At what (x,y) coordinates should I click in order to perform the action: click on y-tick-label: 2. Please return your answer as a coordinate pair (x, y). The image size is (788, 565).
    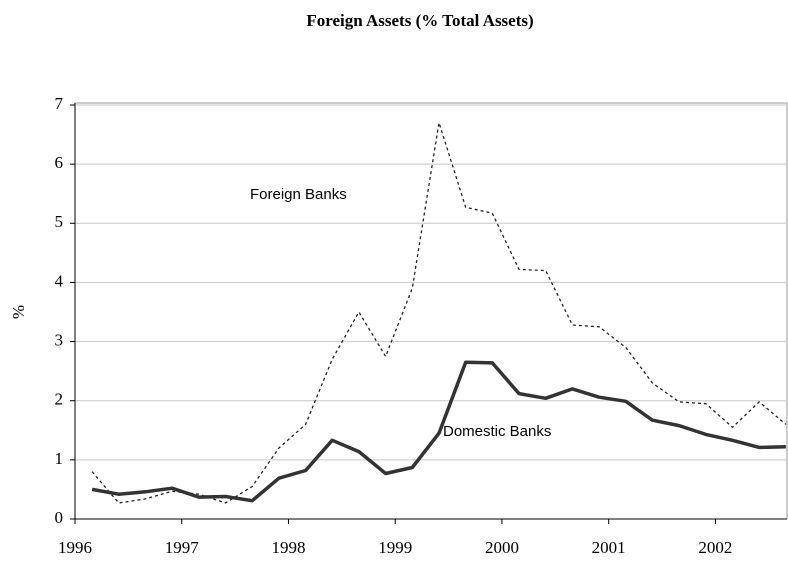
    Looking at the image, I should click on (59, 399).